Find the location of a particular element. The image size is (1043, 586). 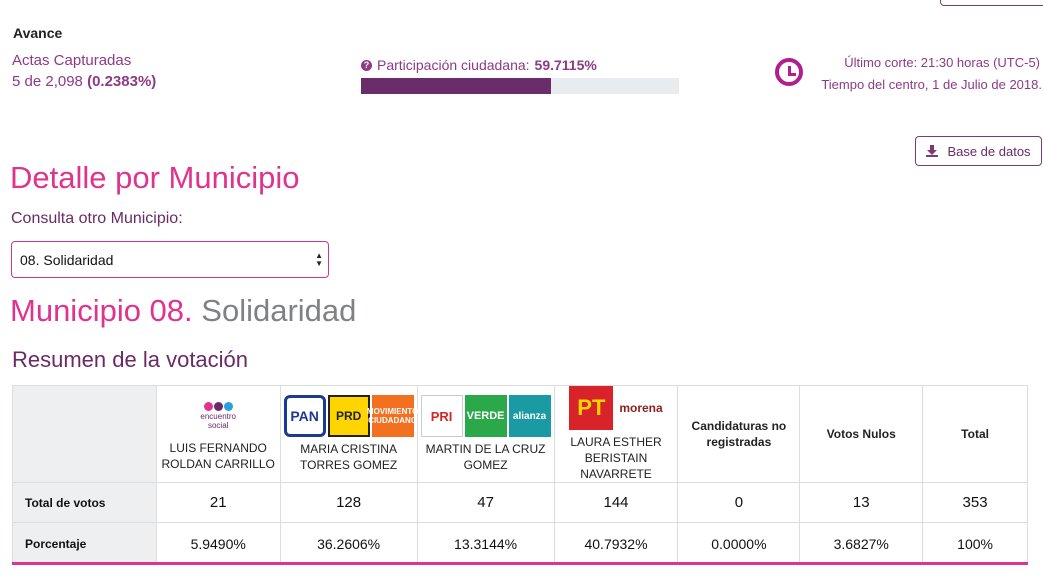

verde-logo-icon: VERDE is located at coordinates (485, 416).